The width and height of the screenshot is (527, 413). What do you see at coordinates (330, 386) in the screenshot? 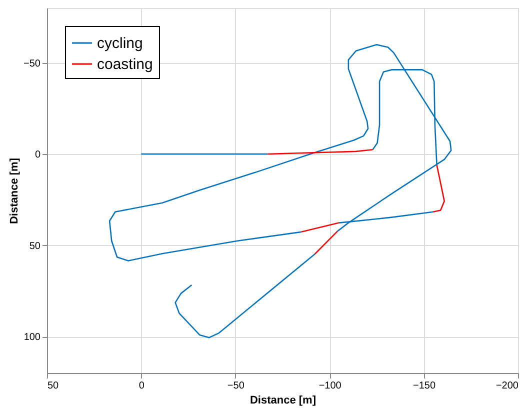
I see `x-tick-label: −100` at bounding box center [330, 386].